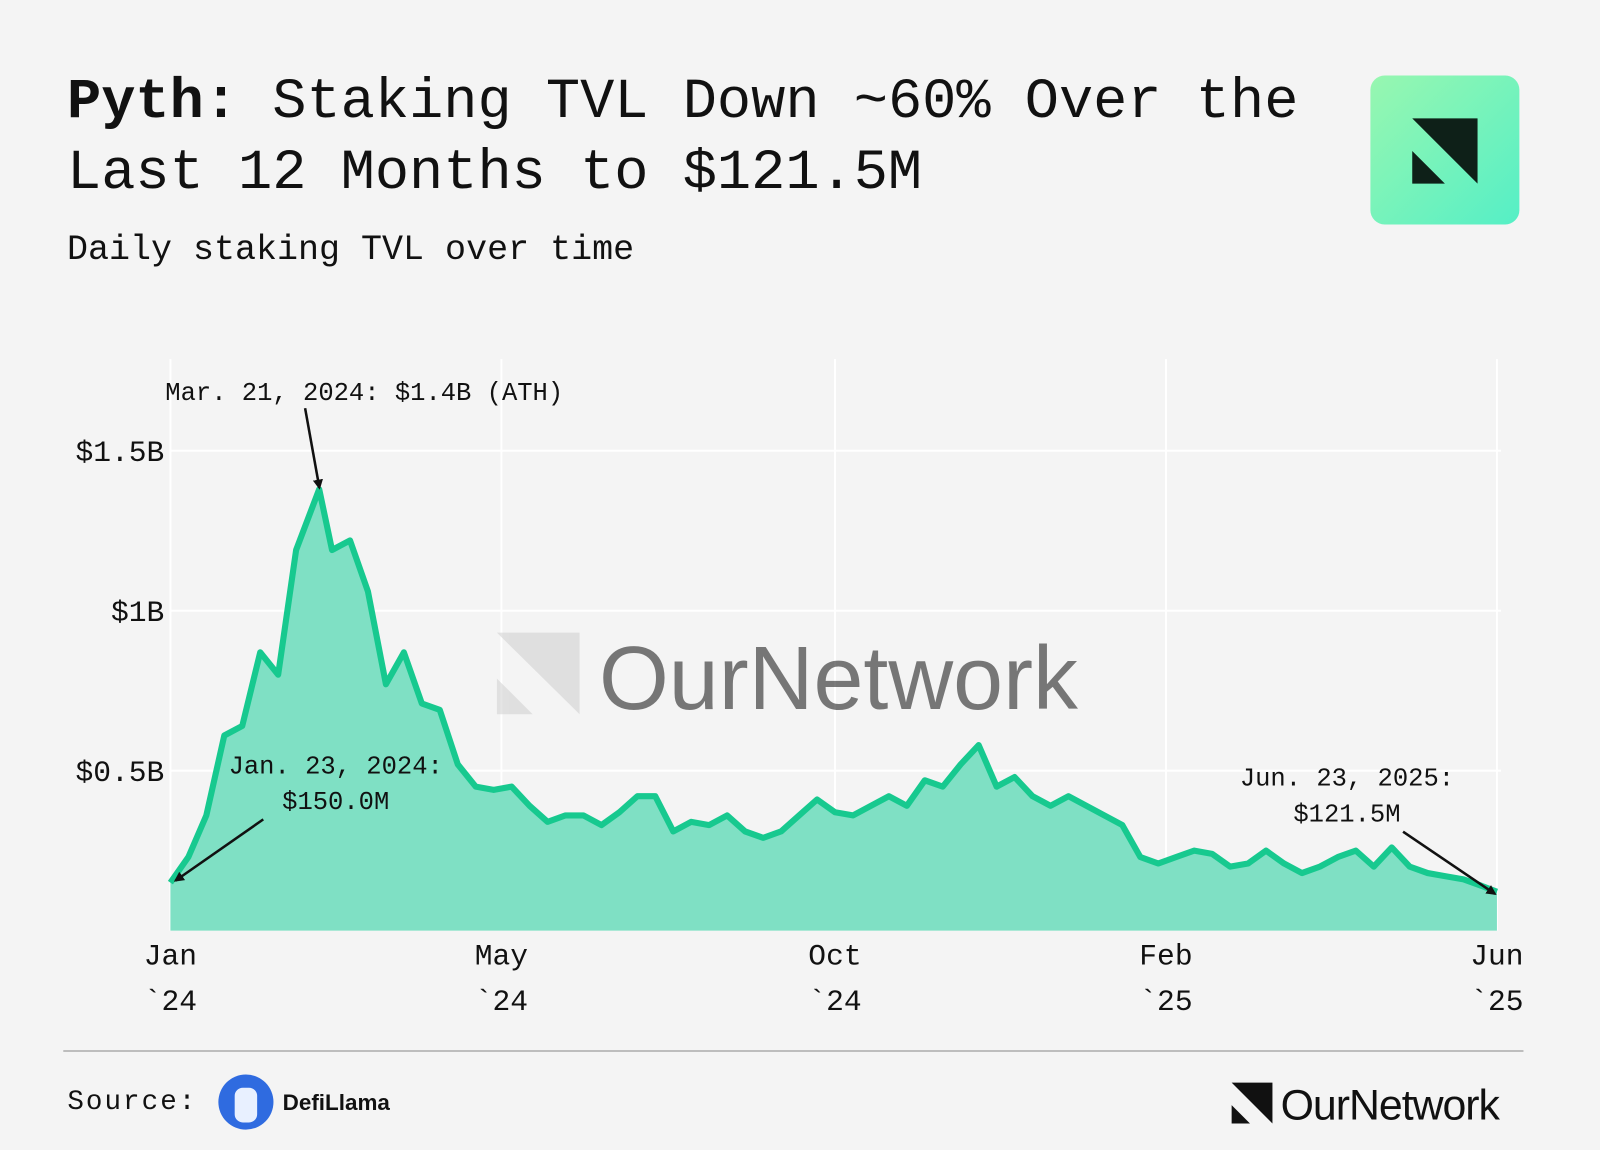 The image size is (1600, 1150). I want to click on source-logo, so click(246, 1102).